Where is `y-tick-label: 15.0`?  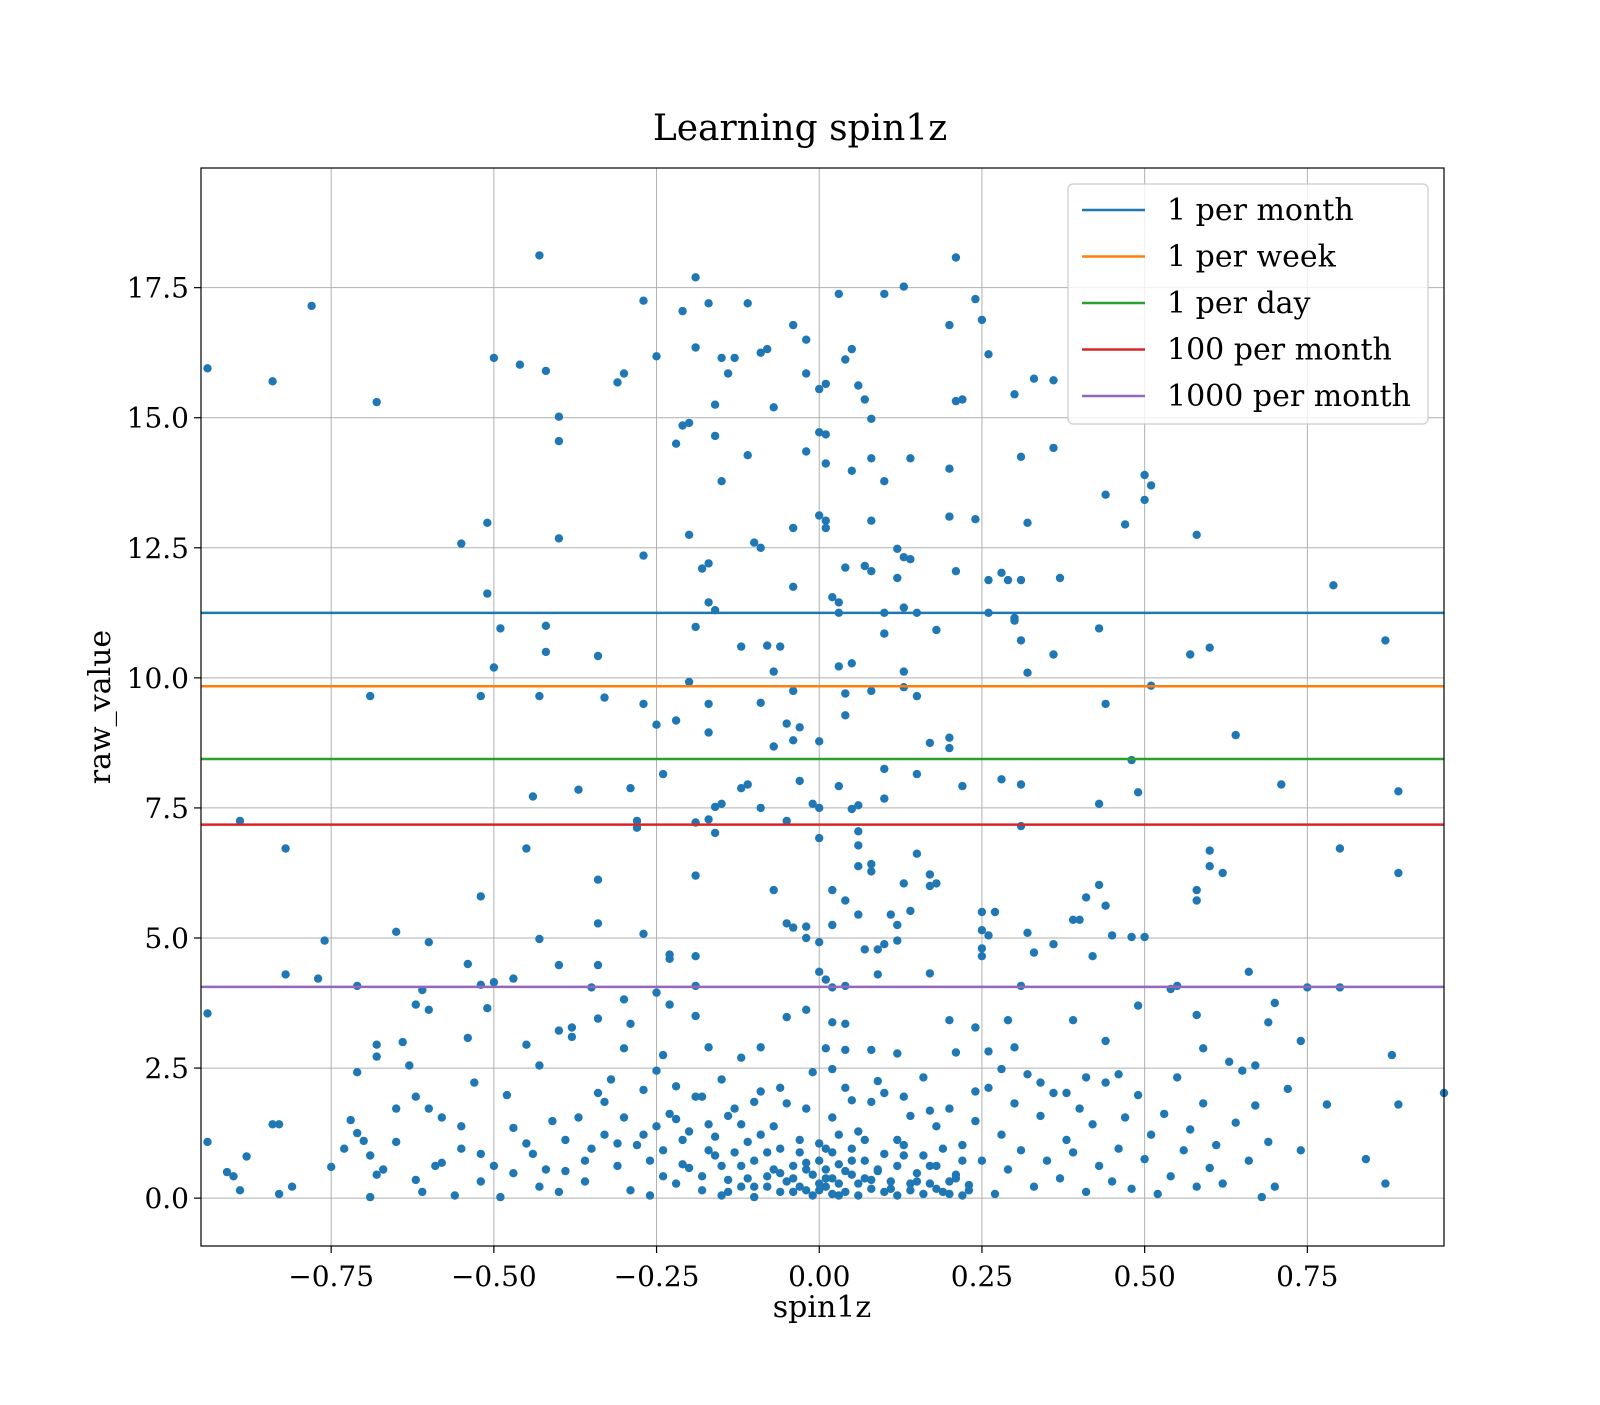 y-tick-label: 15.0 is located at coordinates (158, 418).